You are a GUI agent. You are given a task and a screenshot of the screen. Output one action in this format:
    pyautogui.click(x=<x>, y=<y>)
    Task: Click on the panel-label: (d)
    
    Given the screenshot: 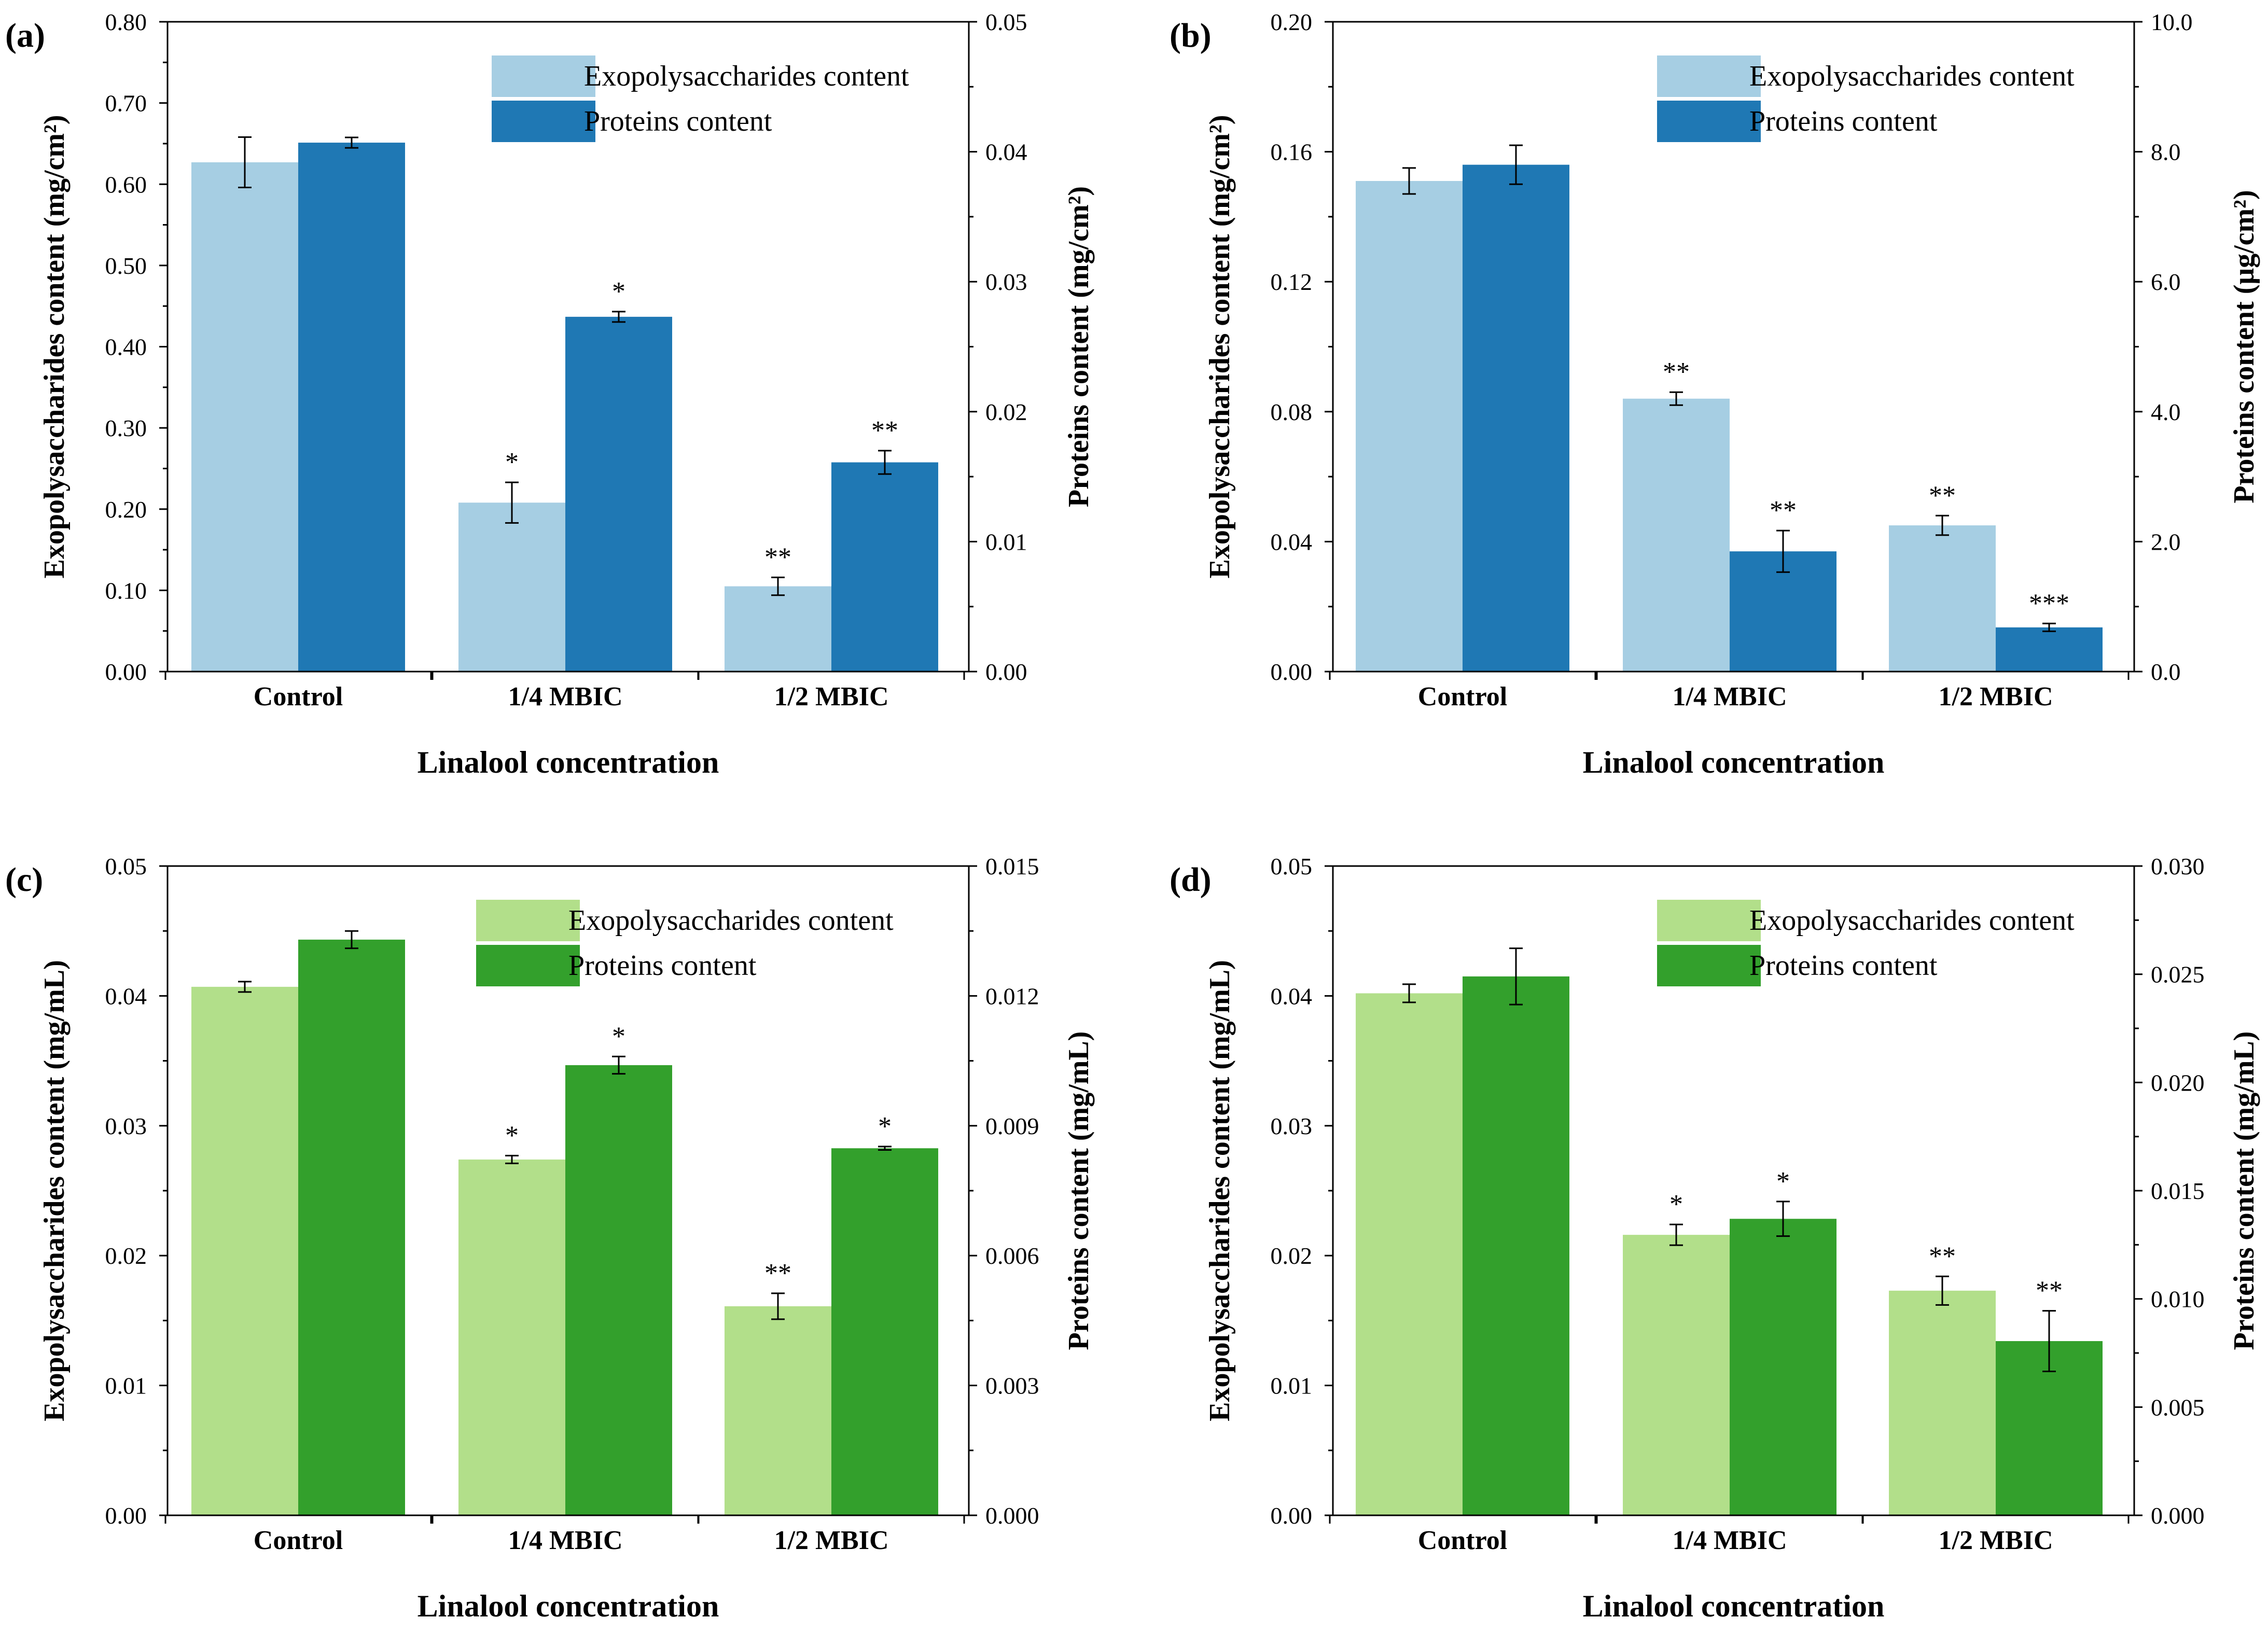 What is the action you would take?
    pyautogui.click(x=1191, y=880)
    